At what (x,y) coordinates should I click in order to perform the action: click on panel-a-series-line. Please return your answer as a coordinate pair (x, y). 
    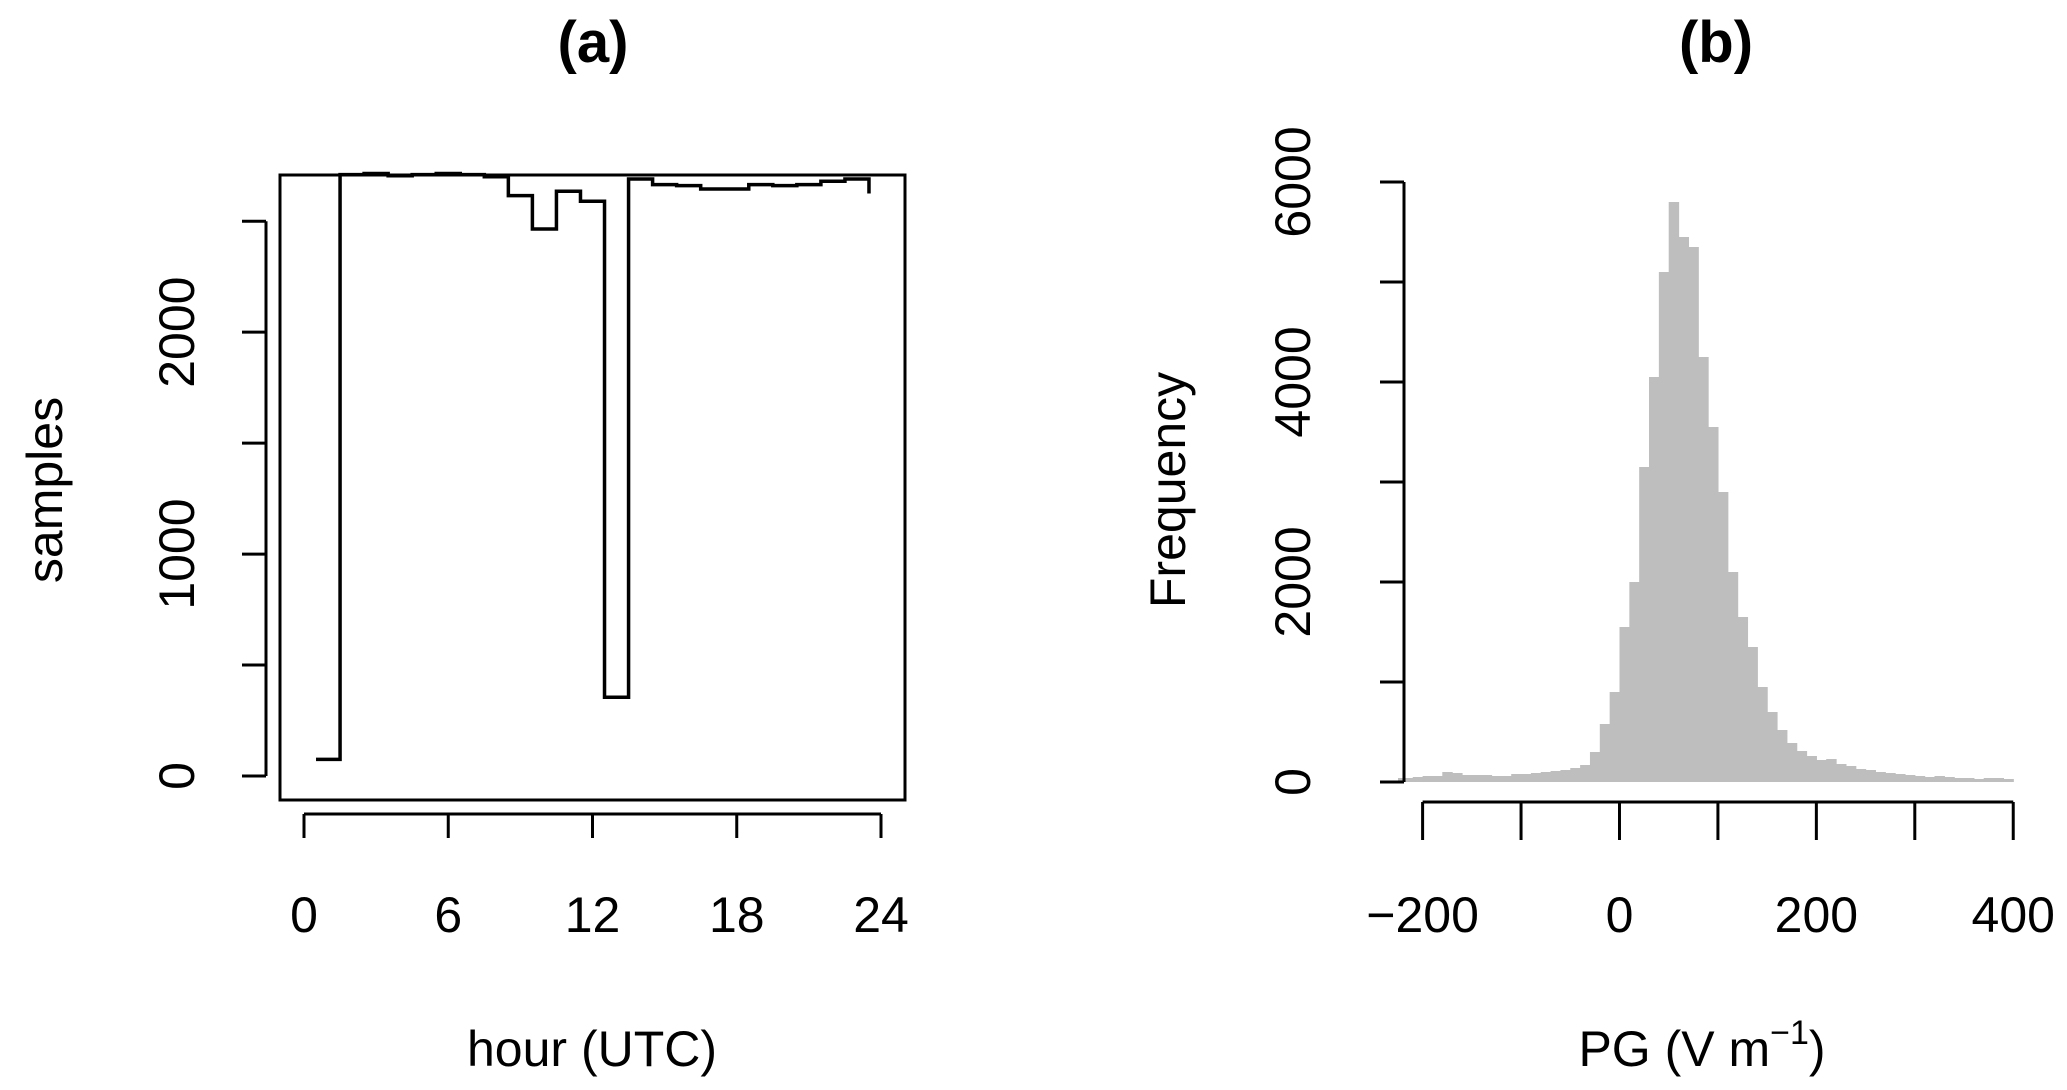
    Looking at the image, I should click on (593, 466).